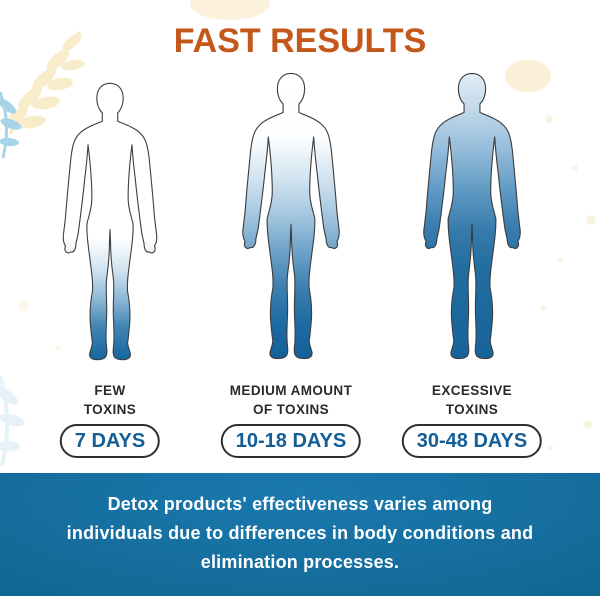 The height and width of the screenshot is (596, 600). I want to click on page-title: FAST RESULTS, so click(300, 41).